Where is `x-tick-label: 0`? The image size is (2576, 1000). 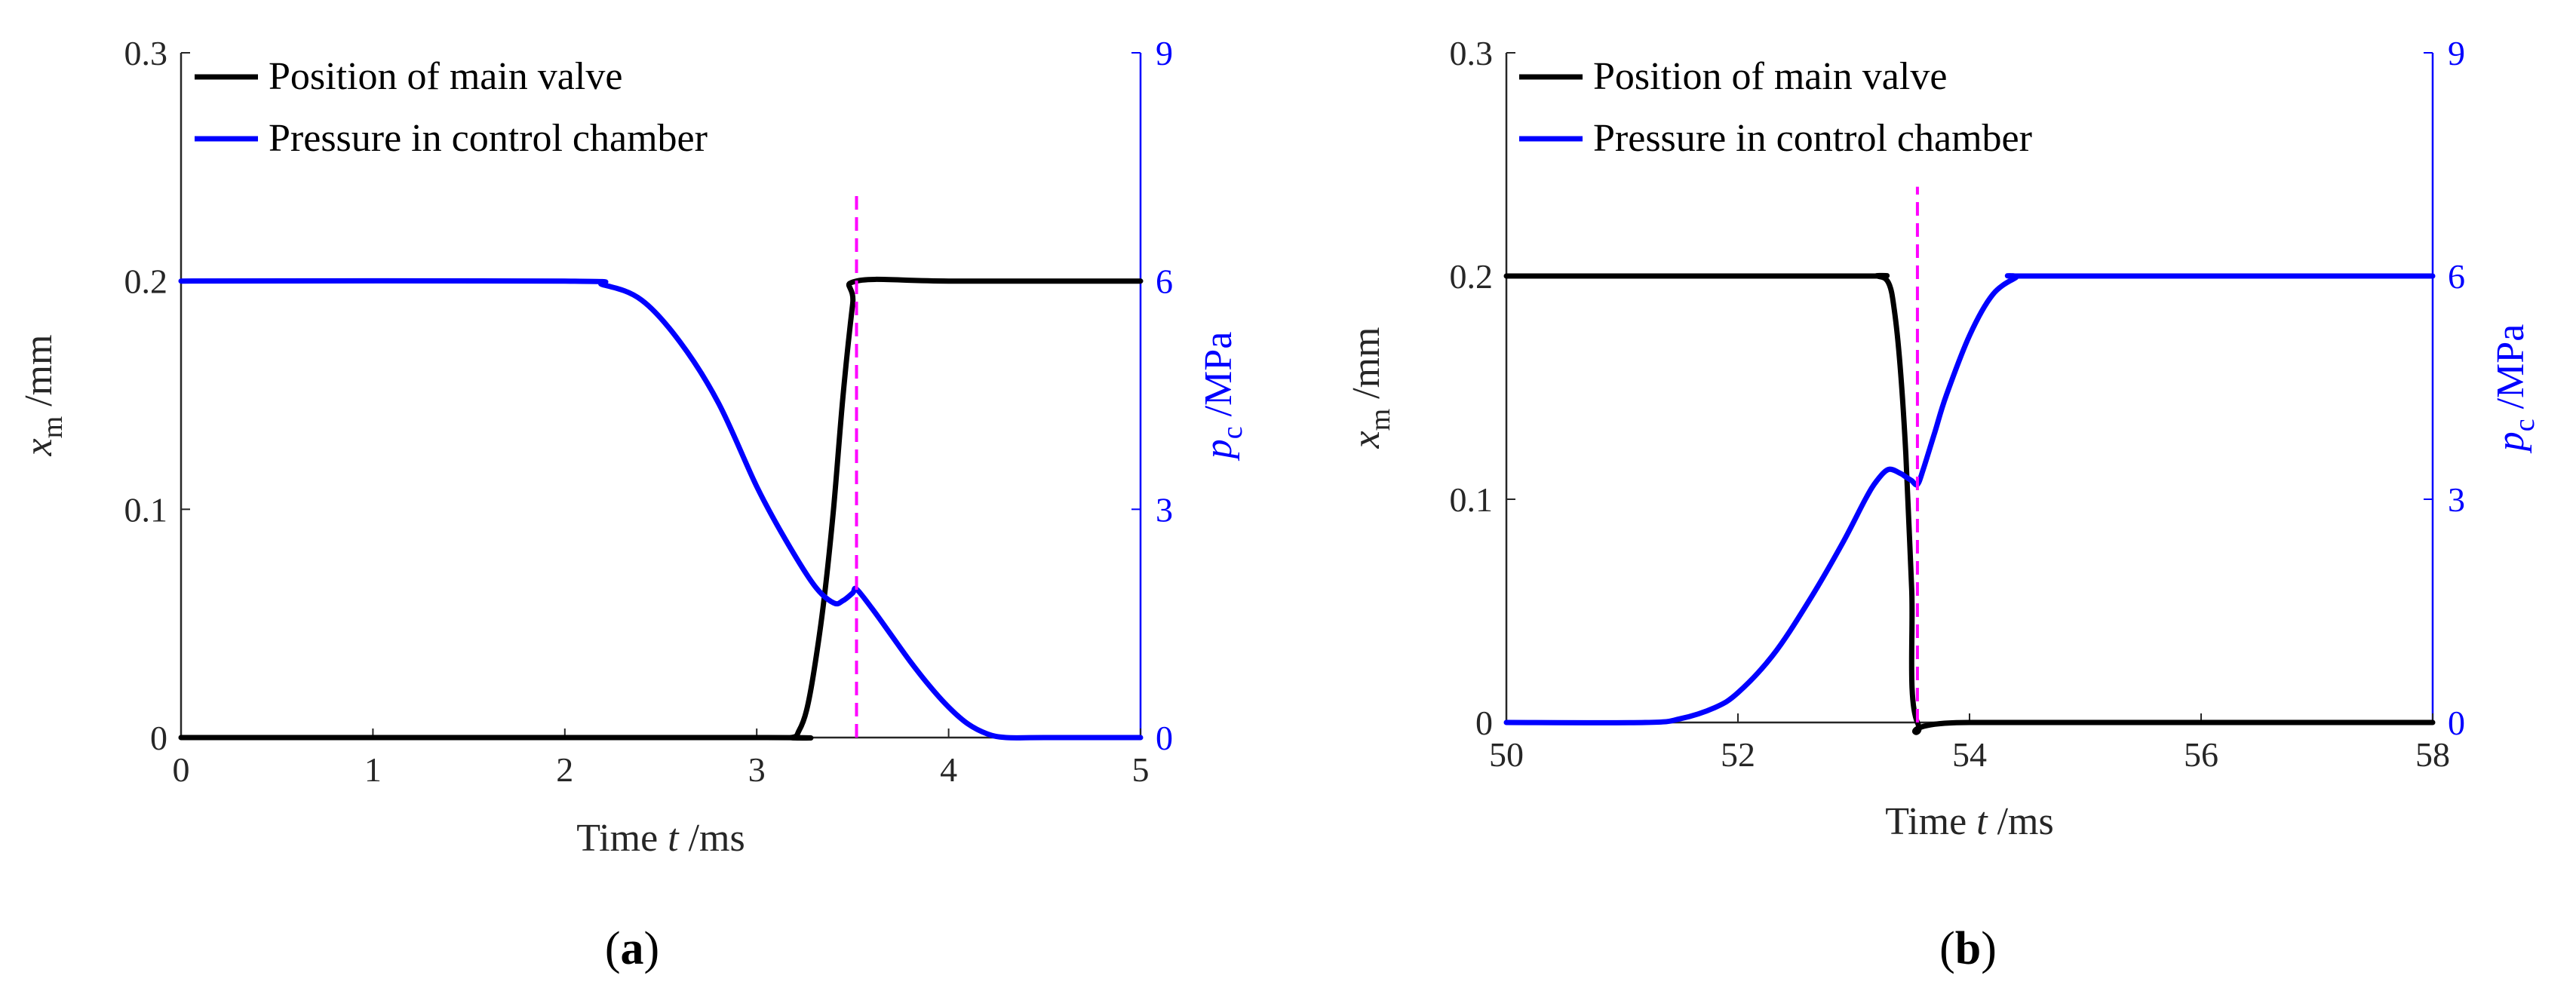
x-tick-label: 0 is located at coordinates (181, 769).